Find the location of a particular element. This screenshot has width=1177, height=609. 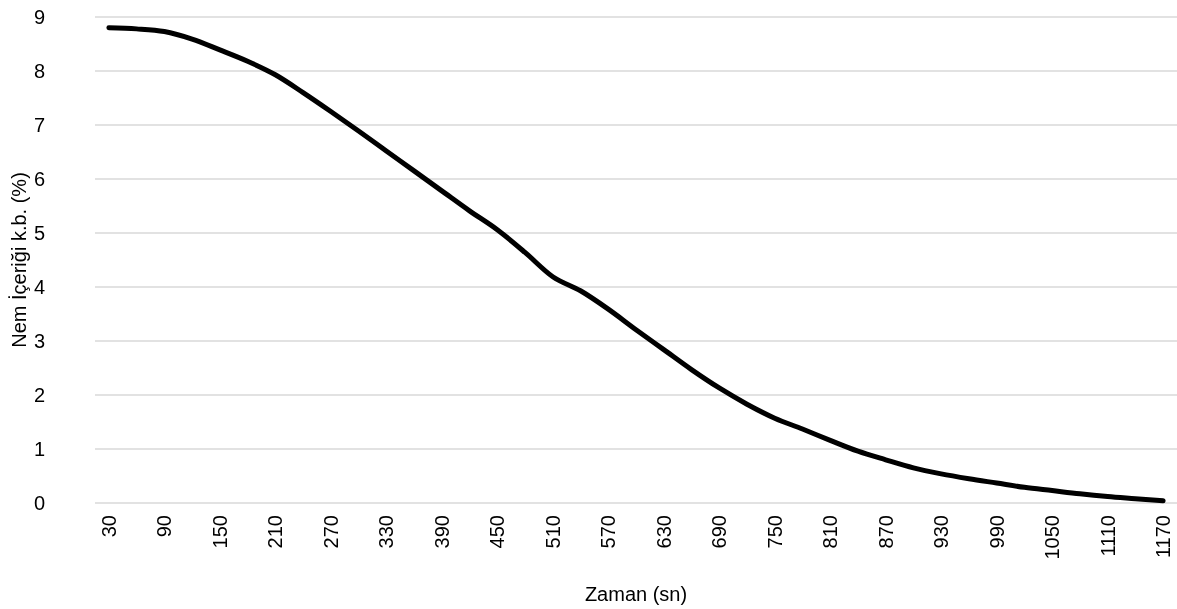

x-tick-label: 690 is located at coordinates (719, 532).